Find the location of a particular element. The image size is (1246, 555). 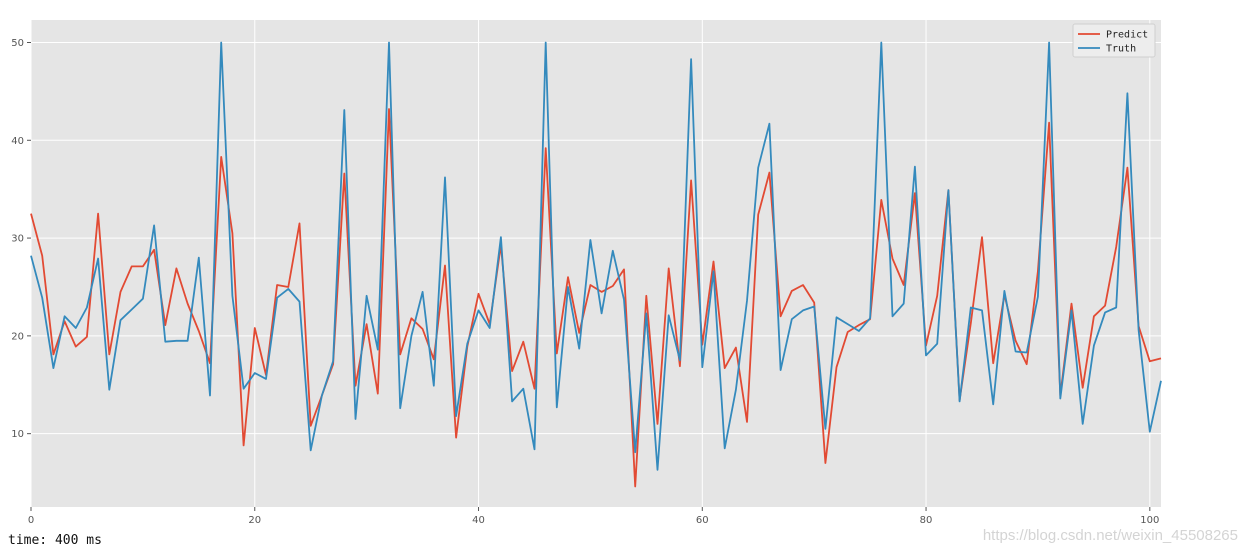

x-tick-label: 80 is located at coordinates (926, 520).